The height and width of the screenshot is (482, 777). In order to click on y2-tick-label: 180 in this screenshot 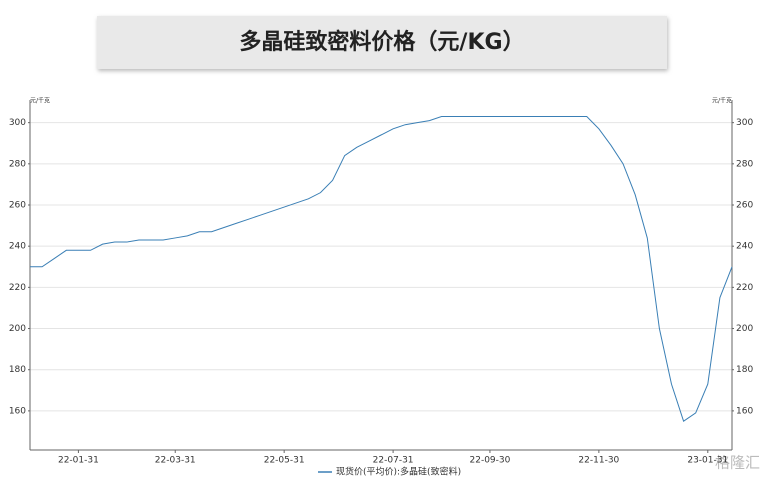, I will do `click(744, 370)`.